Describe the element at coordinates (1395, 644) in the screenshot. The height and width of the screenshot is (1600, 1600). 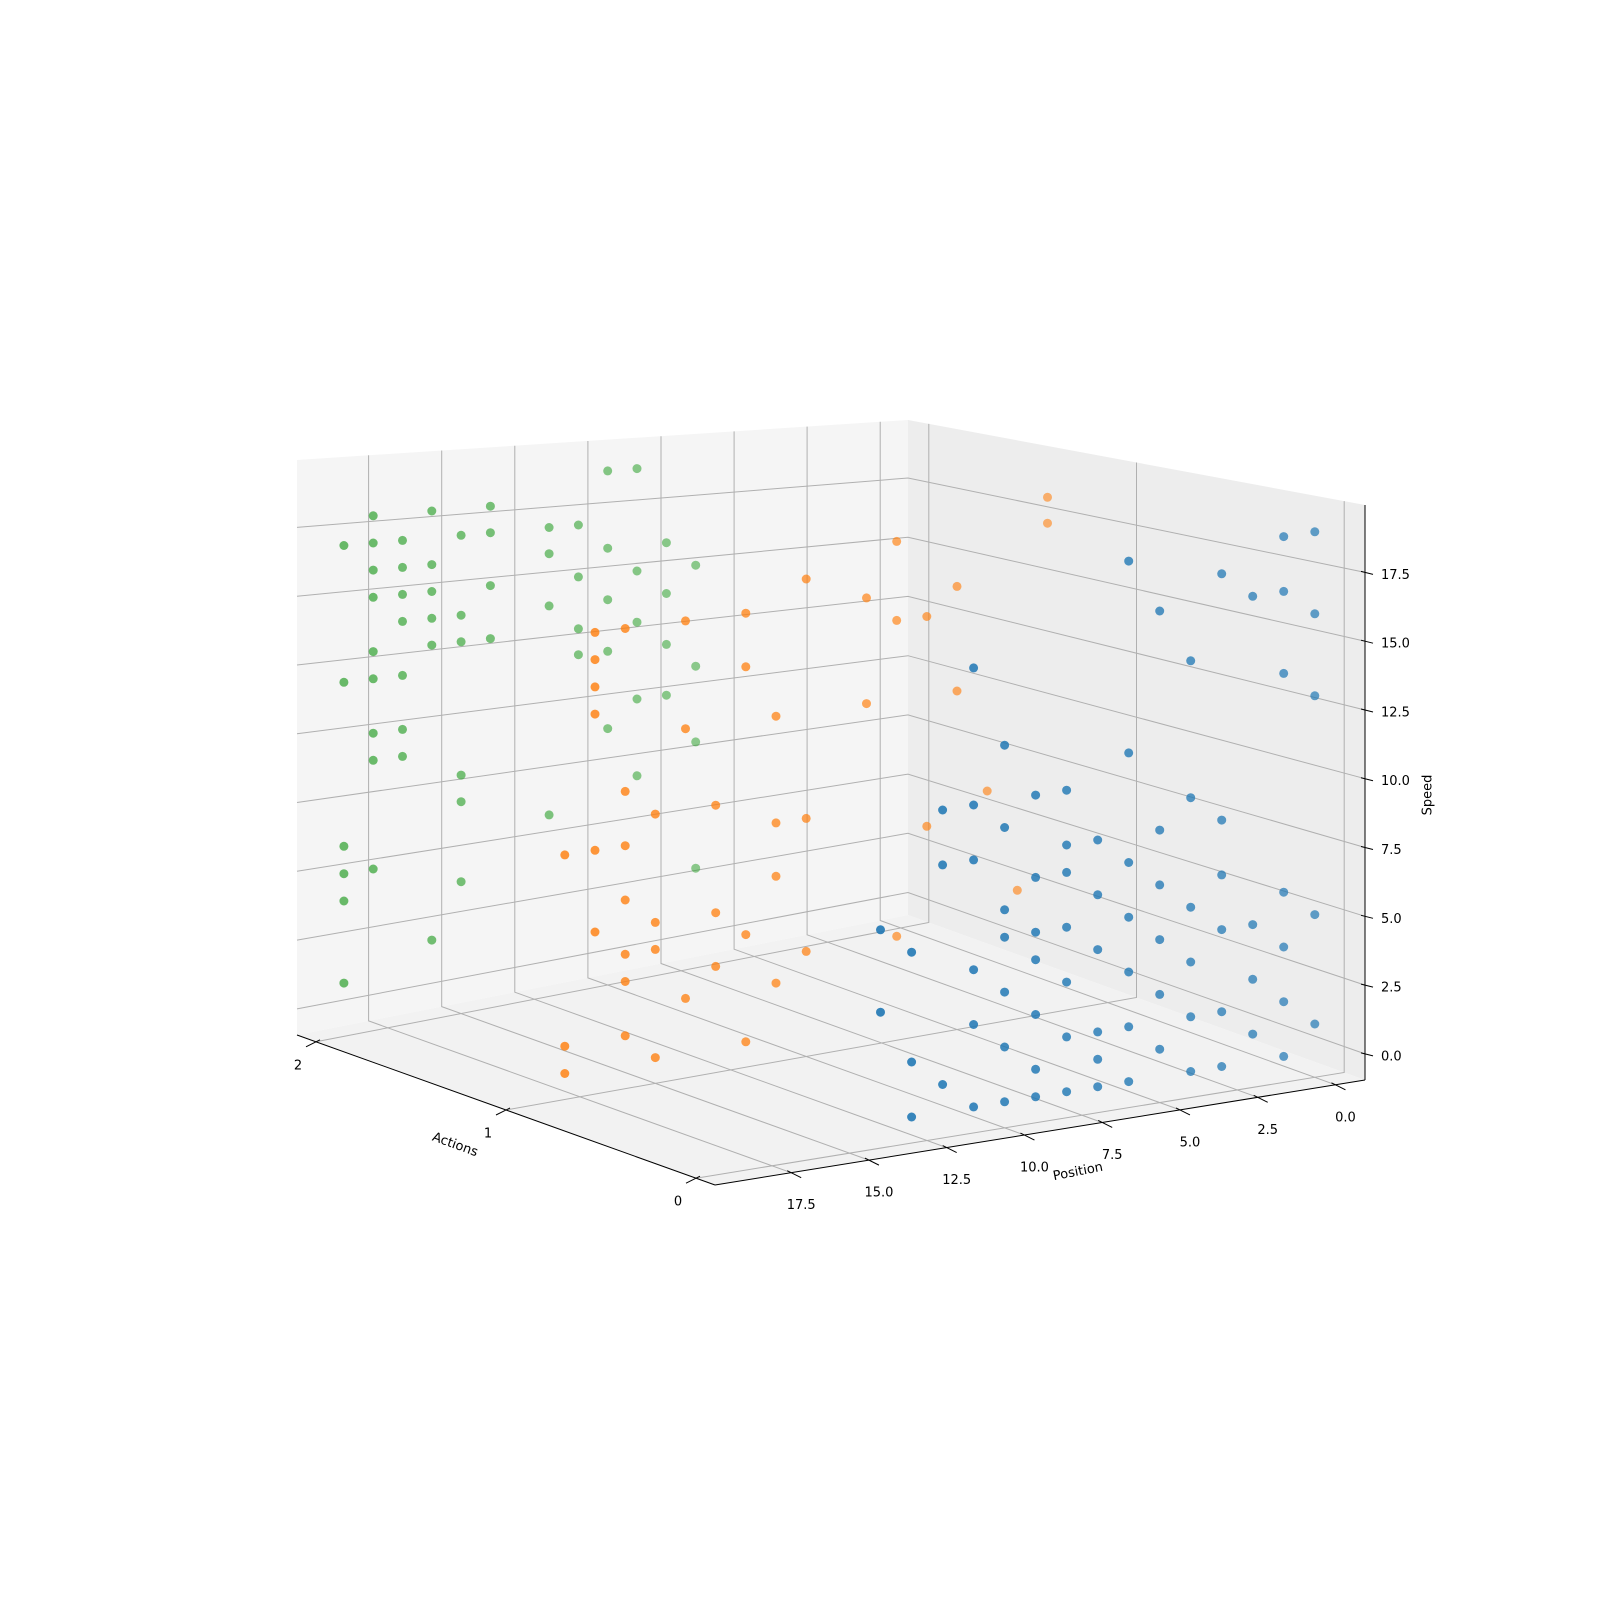
I see `z-tick-label: 15.0` at that location.